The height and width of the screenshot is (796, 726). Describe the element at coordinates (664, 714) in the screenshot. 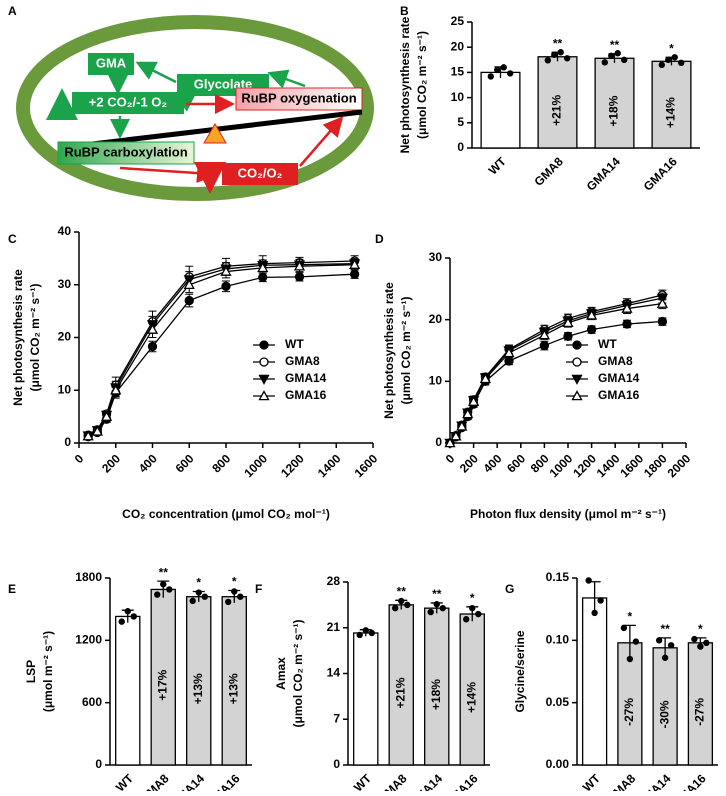

I see `bar-label: -30%` at that location.